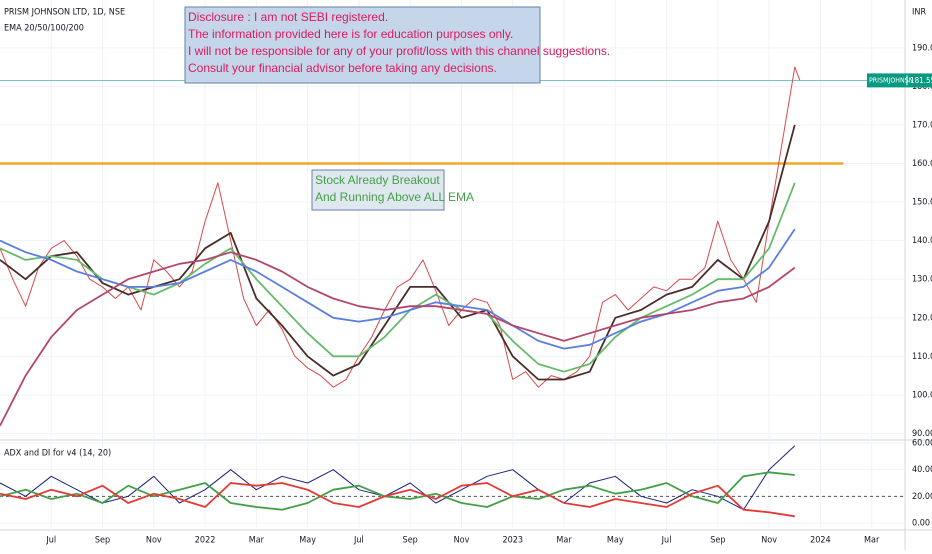 Image resolution: width=932 pixels, height=554 pixels. What do you see at coordinates (922, 497) in the screenshot?
I see `y-tick-label: 20.00` at bounding box center [922, 497].